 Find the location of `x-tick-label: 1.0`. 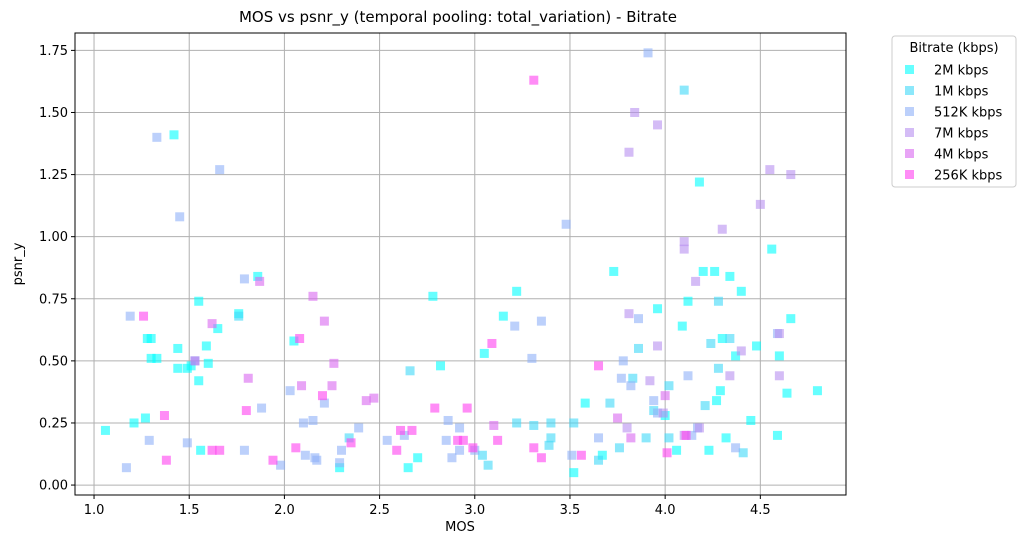

x-tick-label: 1.0 is located at coordinates (94, 510).